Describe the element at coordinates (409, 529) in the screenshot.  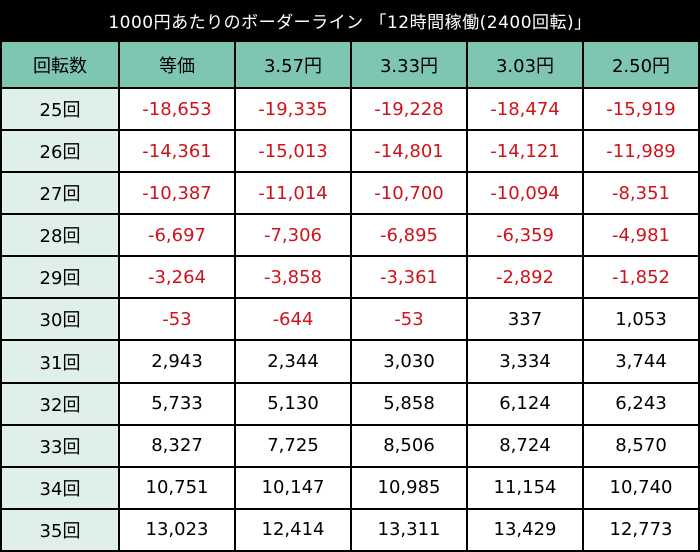
I see `table-cell: 13,311` at that location.